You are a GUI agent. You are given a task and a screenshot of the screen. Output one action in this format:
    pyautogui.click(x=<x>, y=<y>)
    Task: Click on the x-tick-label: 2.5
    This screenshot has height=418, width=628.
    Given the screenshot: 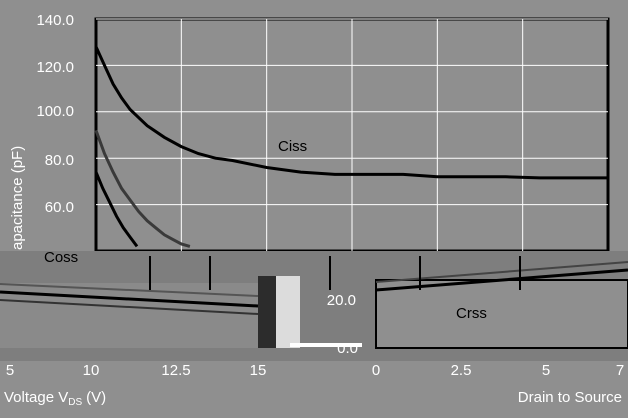 What is the action you would take?
    pyautogui.click(x=461, y=370)
    